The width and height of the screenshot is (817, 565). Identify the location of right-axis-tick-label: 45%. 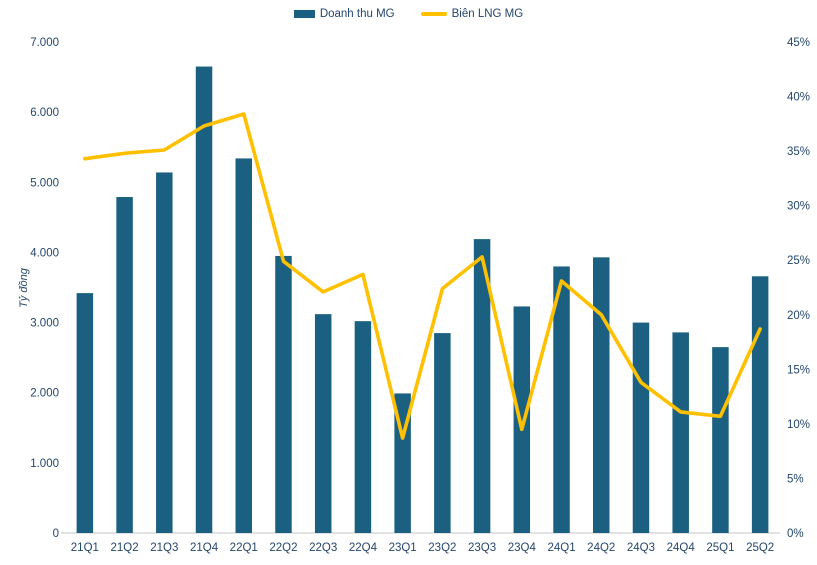
(798, 43).